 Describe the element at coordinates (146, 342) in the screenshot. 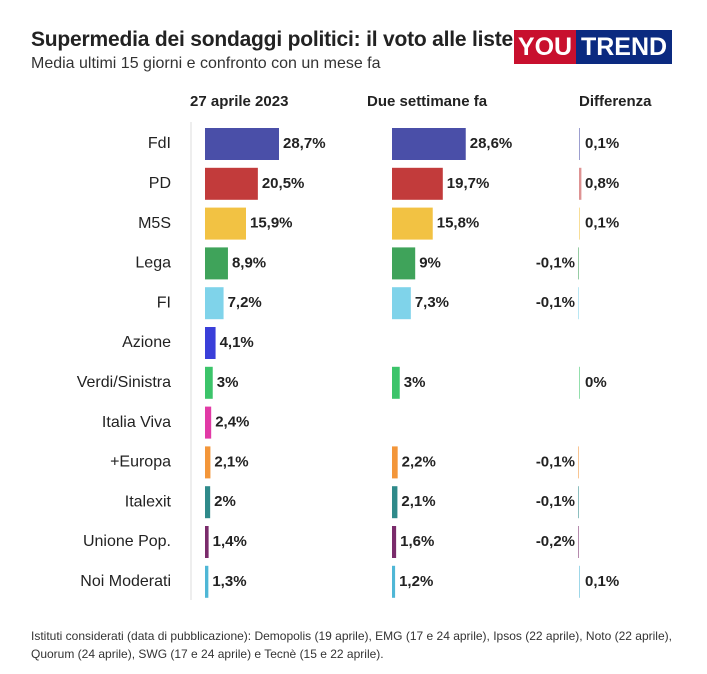

I see `category-label: Azione` at that location.